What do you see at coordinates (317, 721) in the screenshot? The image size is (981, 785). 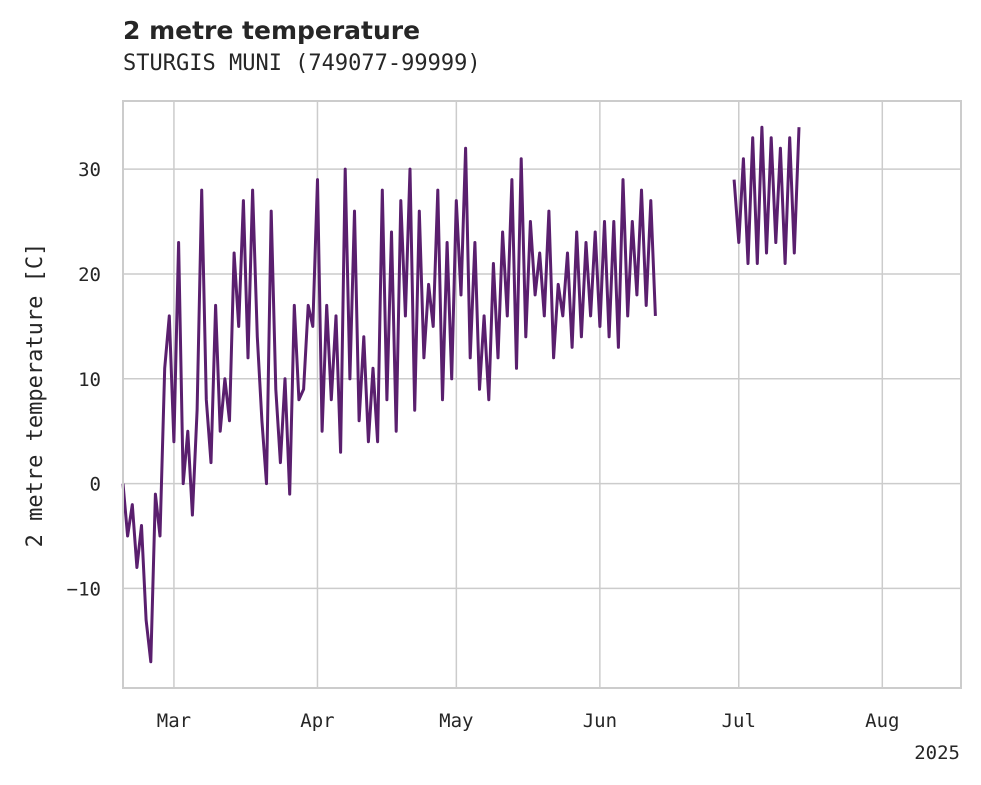 I see `x-tick-label: Apr` at bounding box center [317, 721].